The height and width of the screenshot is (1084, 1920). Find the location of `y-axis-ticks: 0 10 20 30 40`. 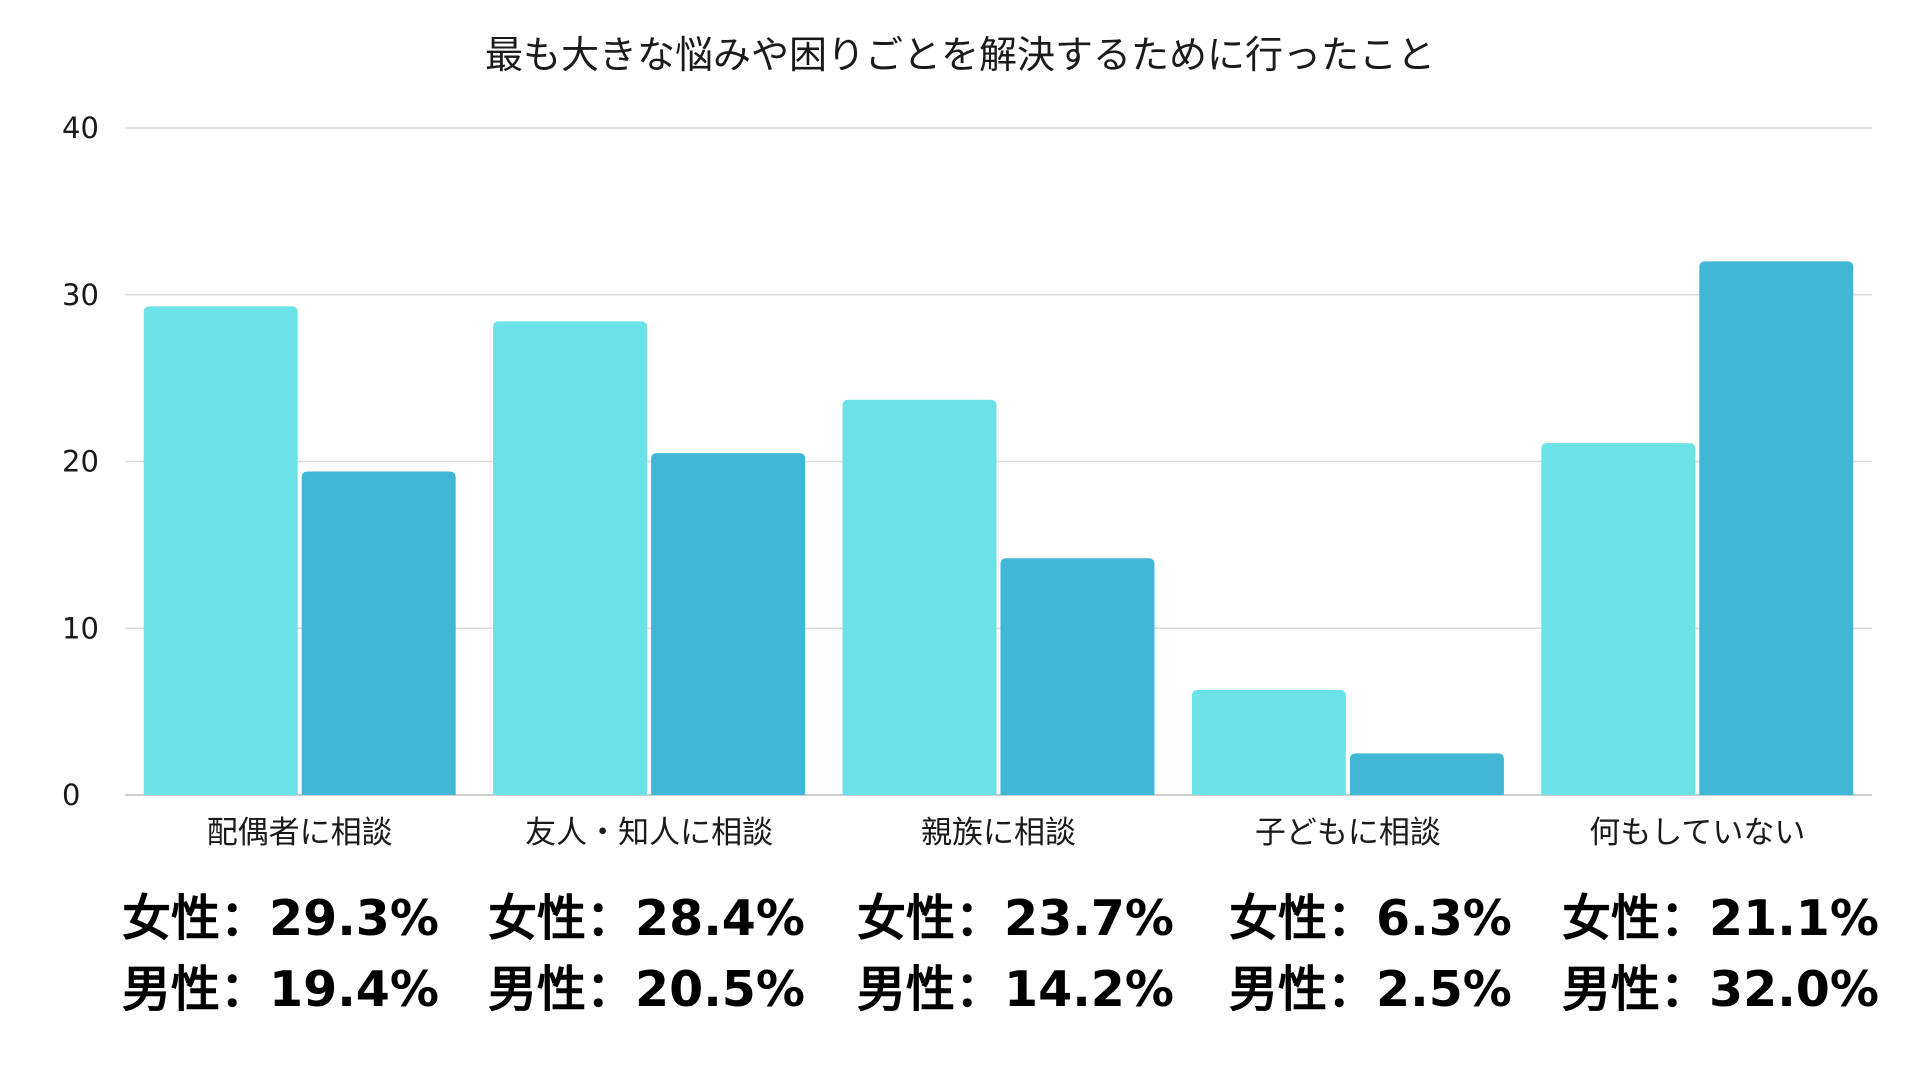

y-axis-ticks: 0 10 20 30 40 is located at coordinates (80, 461).